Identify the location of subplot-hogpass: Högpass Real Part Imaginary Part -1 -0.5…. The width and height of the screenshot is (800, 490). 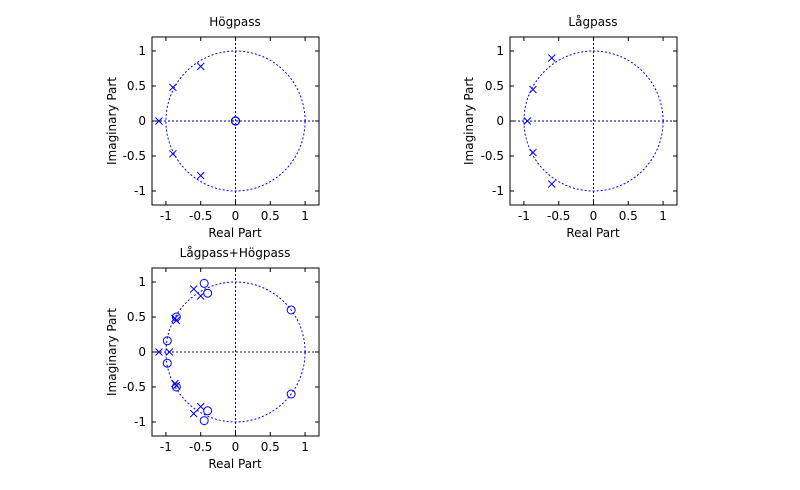
(212, 127).